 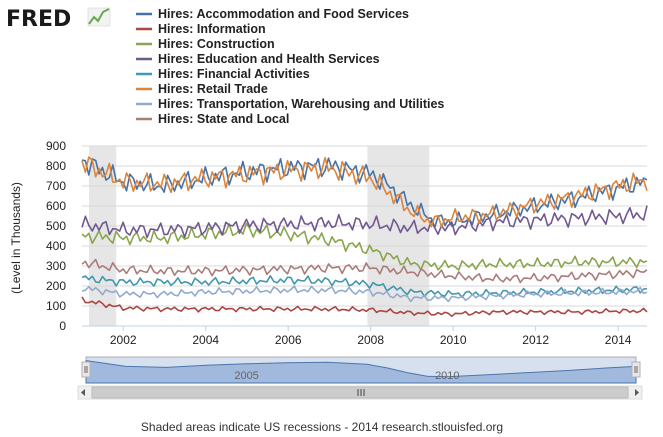 I want to click on legend-item-7: Hires: State and Local, so click(x=223, y=119).